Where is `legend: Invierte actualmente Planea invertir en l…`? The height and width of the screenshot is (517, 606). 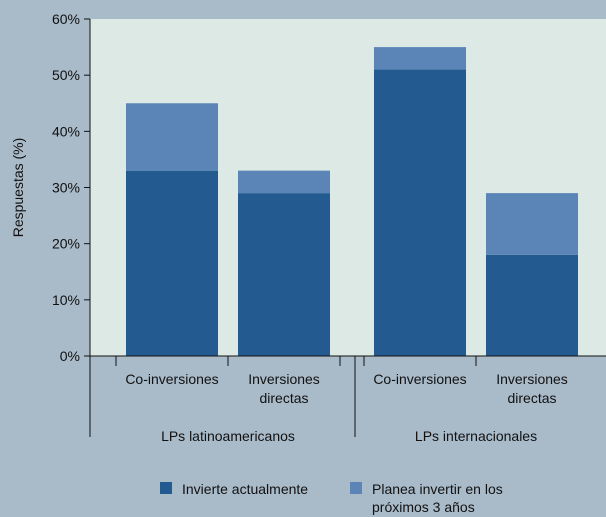
legend: Invierte actualmente Planea invertir en l… is located at coordinates (331, 498).